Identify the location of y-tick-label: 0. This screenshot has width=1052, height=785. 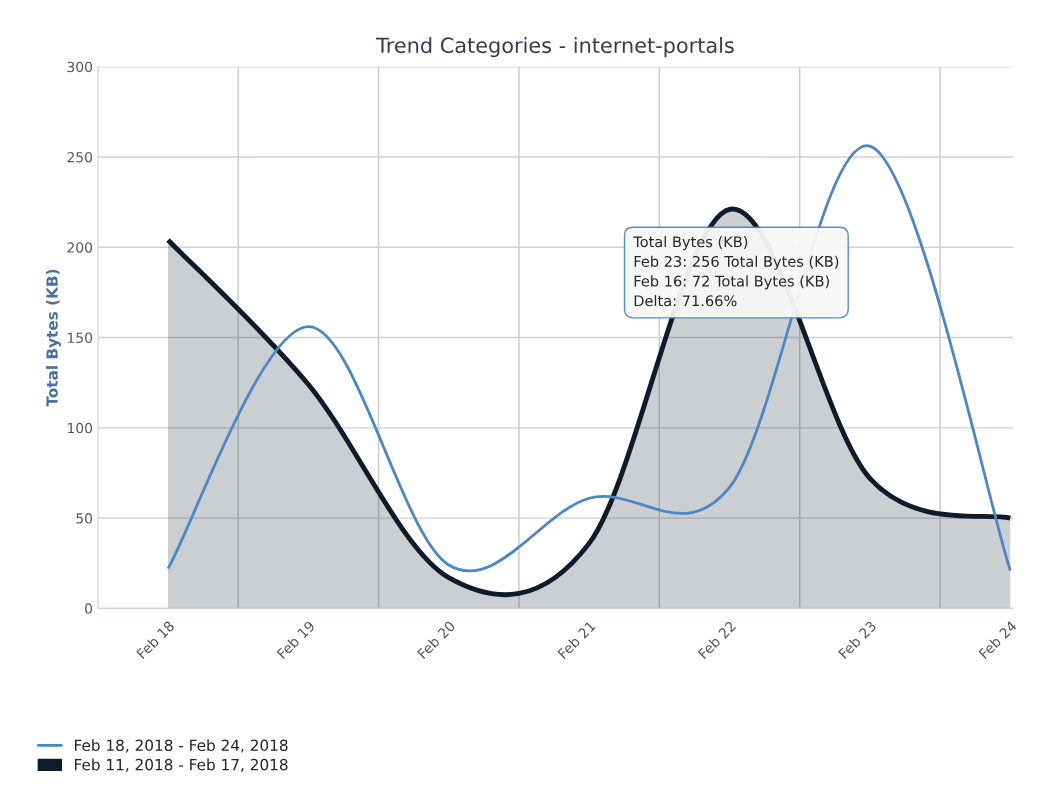
(89, 608).